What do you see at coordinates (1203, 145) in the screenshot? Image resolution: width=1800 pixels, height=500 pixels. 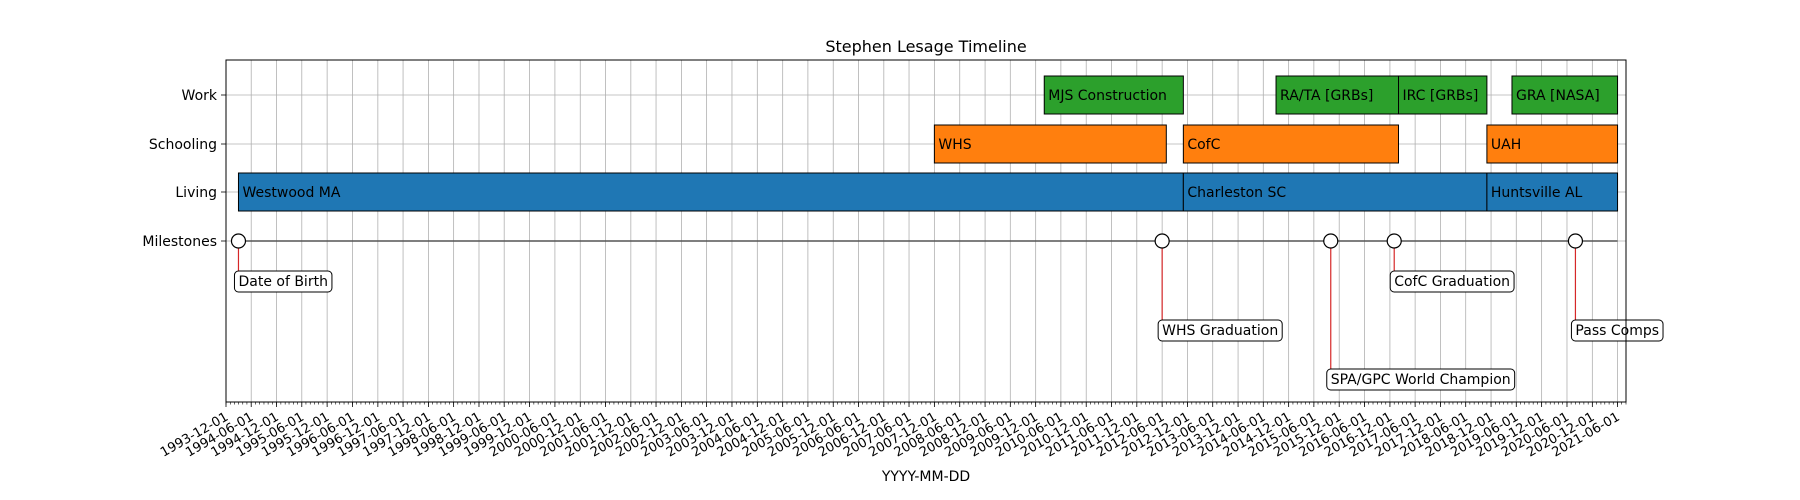 I see `bar-label: CofC` at bounding box center [1203, 145].